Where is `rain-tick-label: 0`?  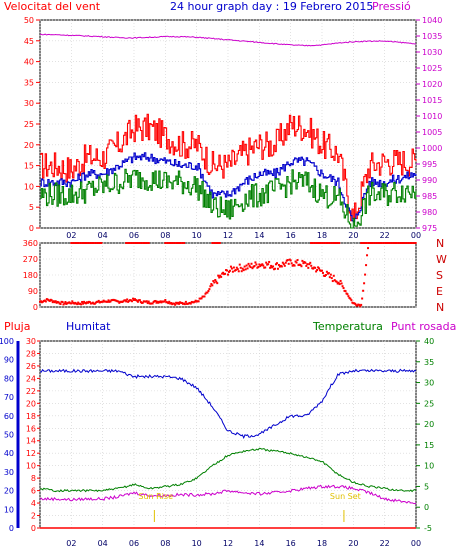
rain-tick-label: 0 is located at coordinates (33, 528).